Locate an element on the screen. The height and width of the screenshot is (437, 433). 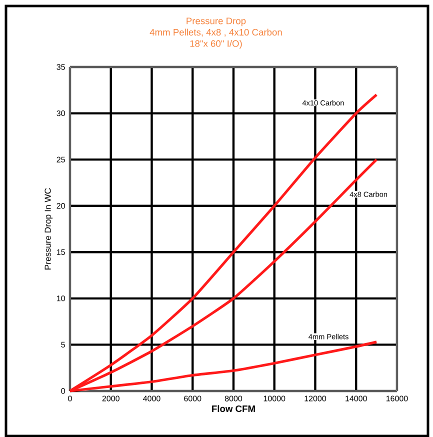
x-tick-label: 8000 is located at coordinates (233, 399).